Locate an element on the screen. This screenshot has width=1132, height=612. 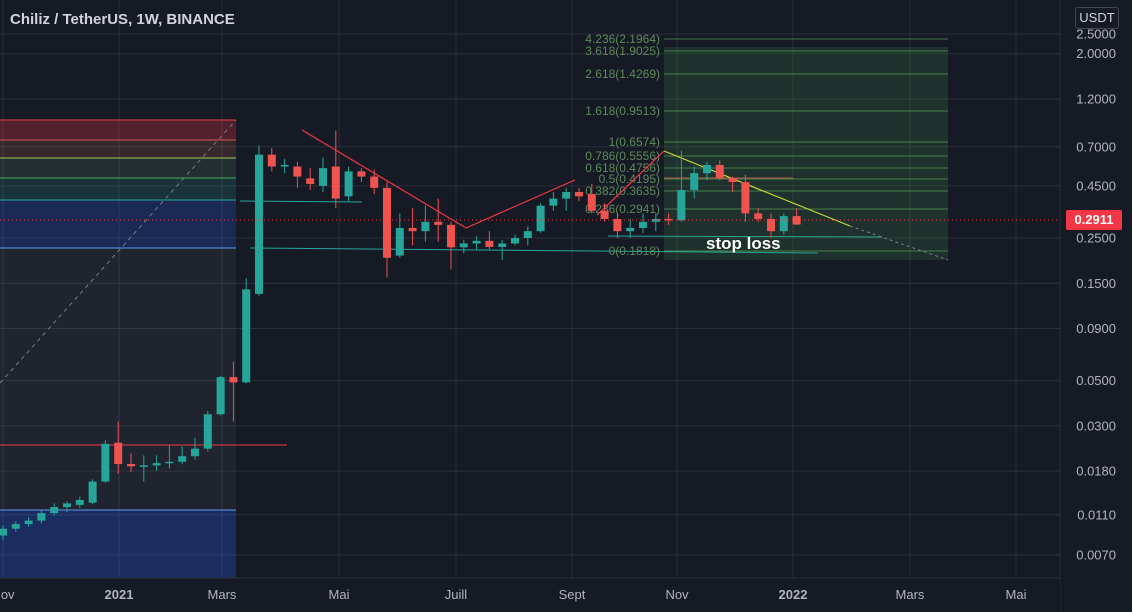
current-price-label: 0.2911 is located at coordinates (1094, 220).